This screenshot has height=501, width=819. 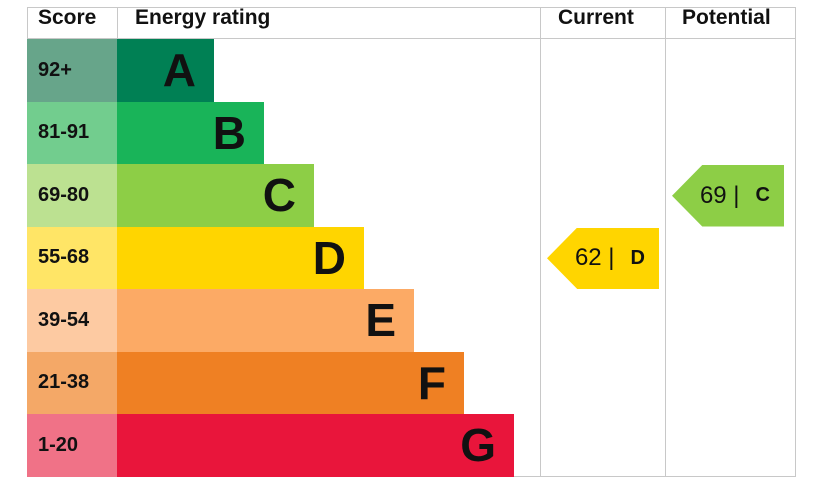 What do you see at coordinates (596, 17) in the screenshot?
I see `header-current: Current` at bounding box center [596, 17].